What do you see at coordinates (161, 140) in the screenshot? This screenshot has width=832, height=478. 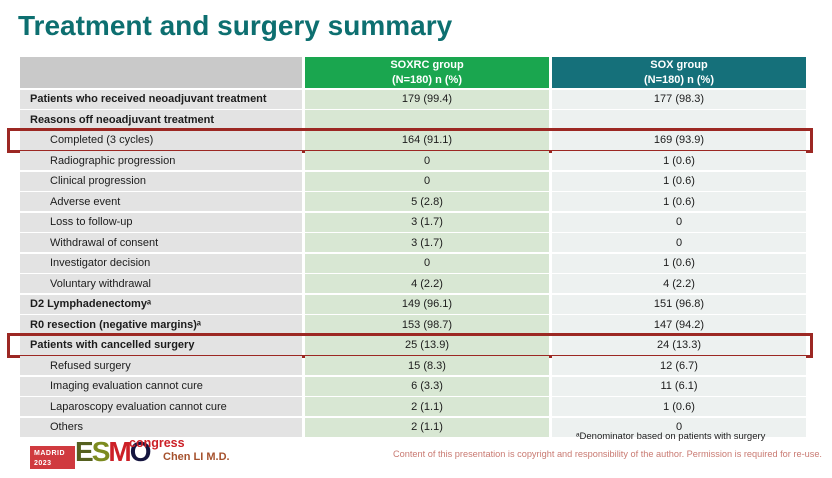 I see `row-label: Completed (3 cycles)` at bounding box center [161, 140].